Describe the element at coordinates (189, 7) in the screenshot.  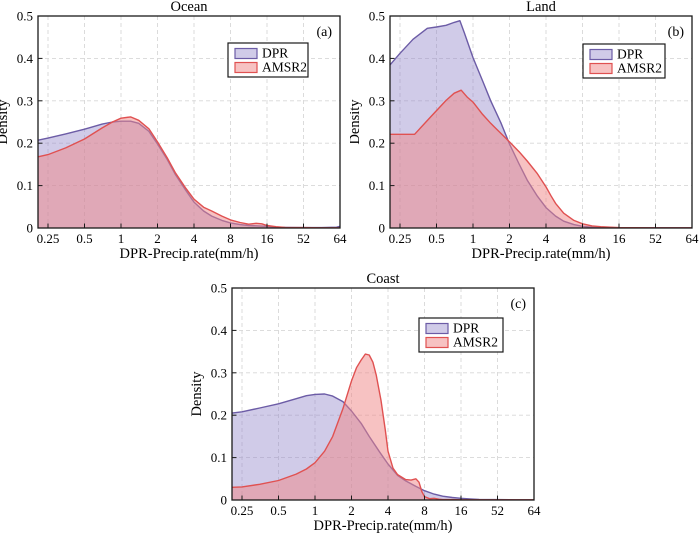
I see `chart-title: Ocean` at that location.